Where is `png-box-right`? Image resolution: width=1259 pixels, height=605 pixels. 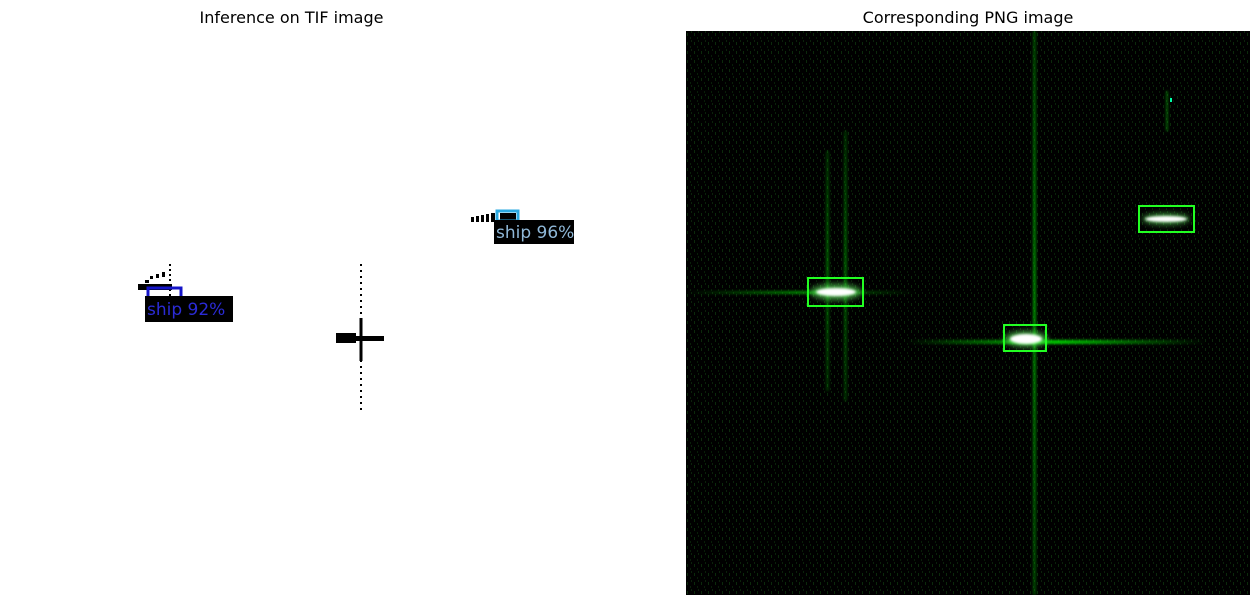 png-box-right is located at coordinates (1166, 219).